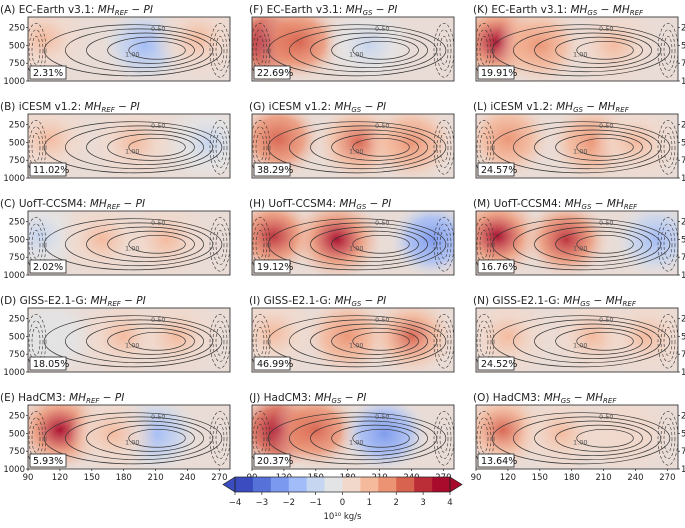 Image resolution: width=685 pixels, height=528 pixels. What do you see at coordinates (396, 503) in the screenshot?
I see `colorbar-tick-label: 2` at bounding box center [396, 503].